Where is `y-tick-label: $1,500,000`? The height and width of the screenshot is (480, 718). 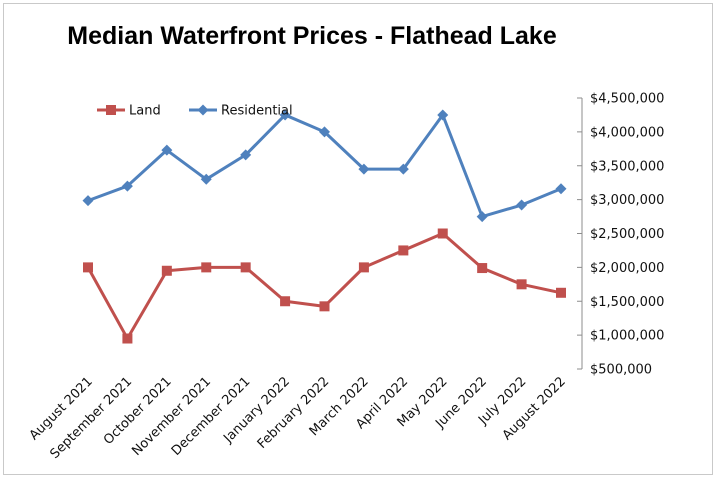
y-tick-label: $1,500,000 is located at coordinates (627, 302).